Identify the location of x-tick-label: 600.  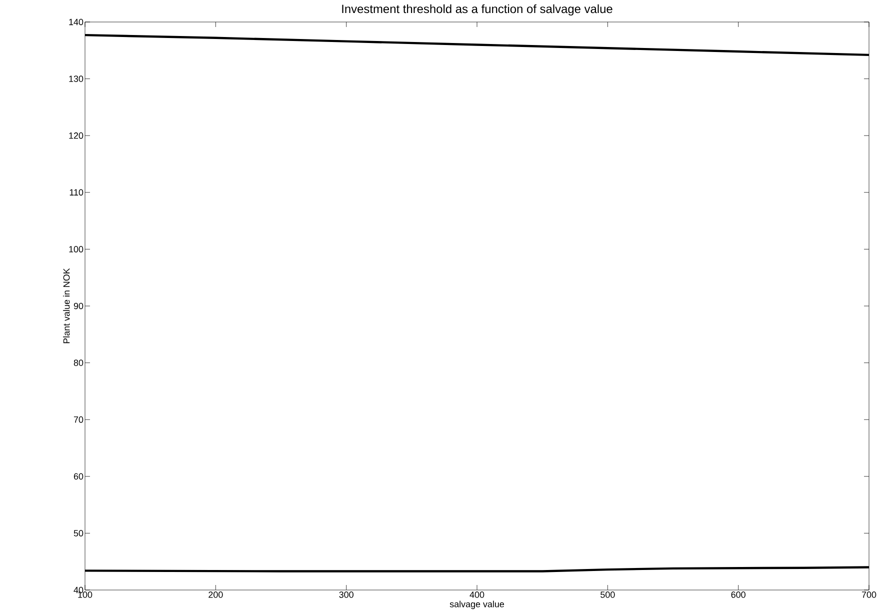
(738, 595).